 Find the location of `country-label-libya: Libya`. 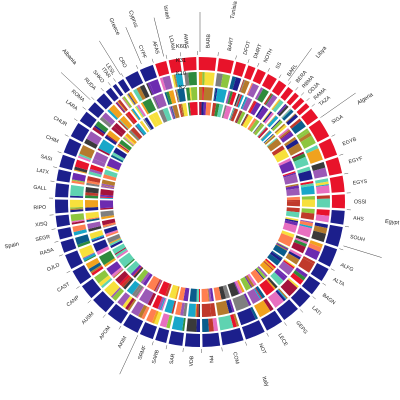

country-label-libya: Libya is located at coordinates (322, 52).